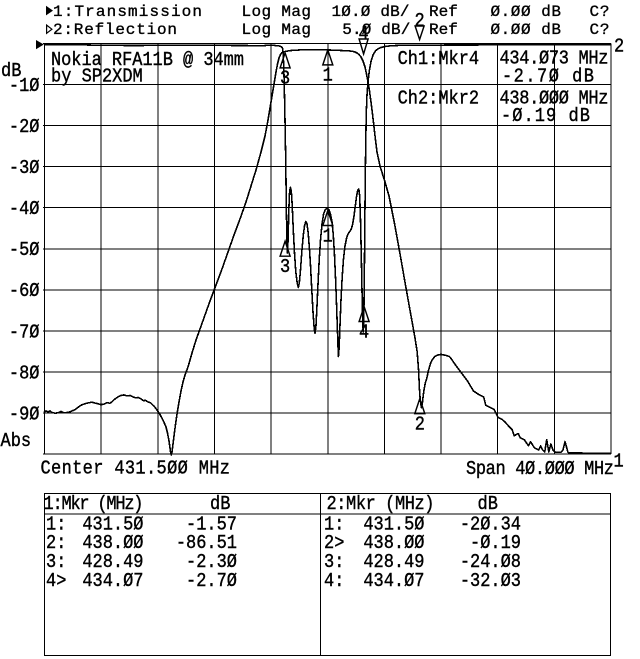 This screenshot has width=640, height=659. Describe the element at coordinates (94, 504) in the screenshot. I see `svg-text: 1:Mkr (MHz)` at that location.